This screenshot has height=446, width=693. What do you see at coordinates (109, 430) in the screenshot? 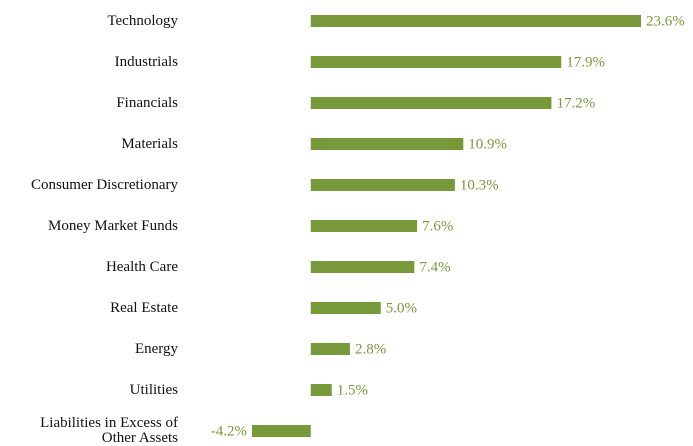
I see `category-label: Liabilities in Excess of Other Assets` at bounding box center [109, 430].